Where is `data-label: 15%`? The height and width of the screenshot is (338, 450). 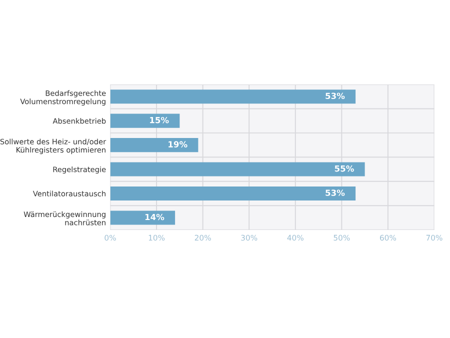 data-label: 15% is located at coordinates (159, 120).